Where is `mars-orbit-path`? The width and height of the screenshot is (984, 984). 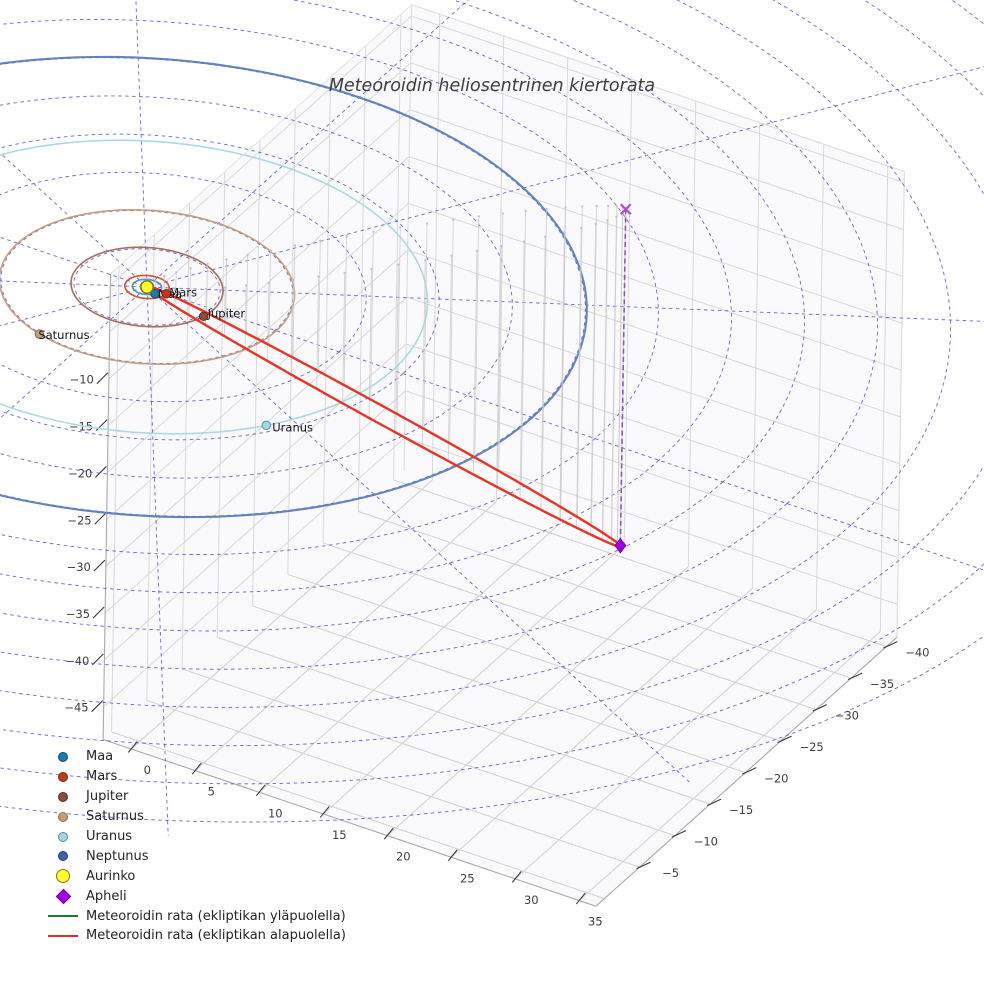 mars-orbit-path is located at coordinates (147, 287).